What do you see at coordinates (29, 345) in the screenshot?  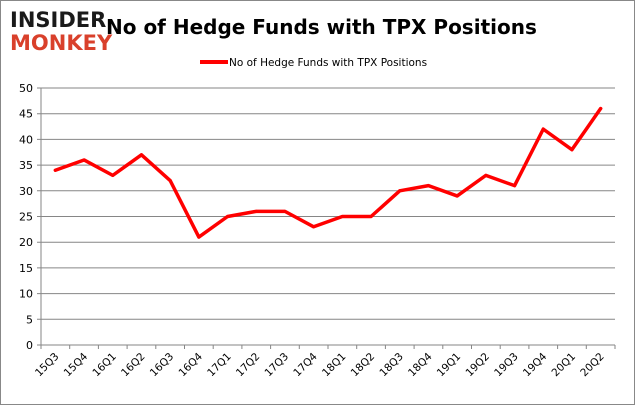 I see `y-tick-label: 0` at bounding box center [29, 345].